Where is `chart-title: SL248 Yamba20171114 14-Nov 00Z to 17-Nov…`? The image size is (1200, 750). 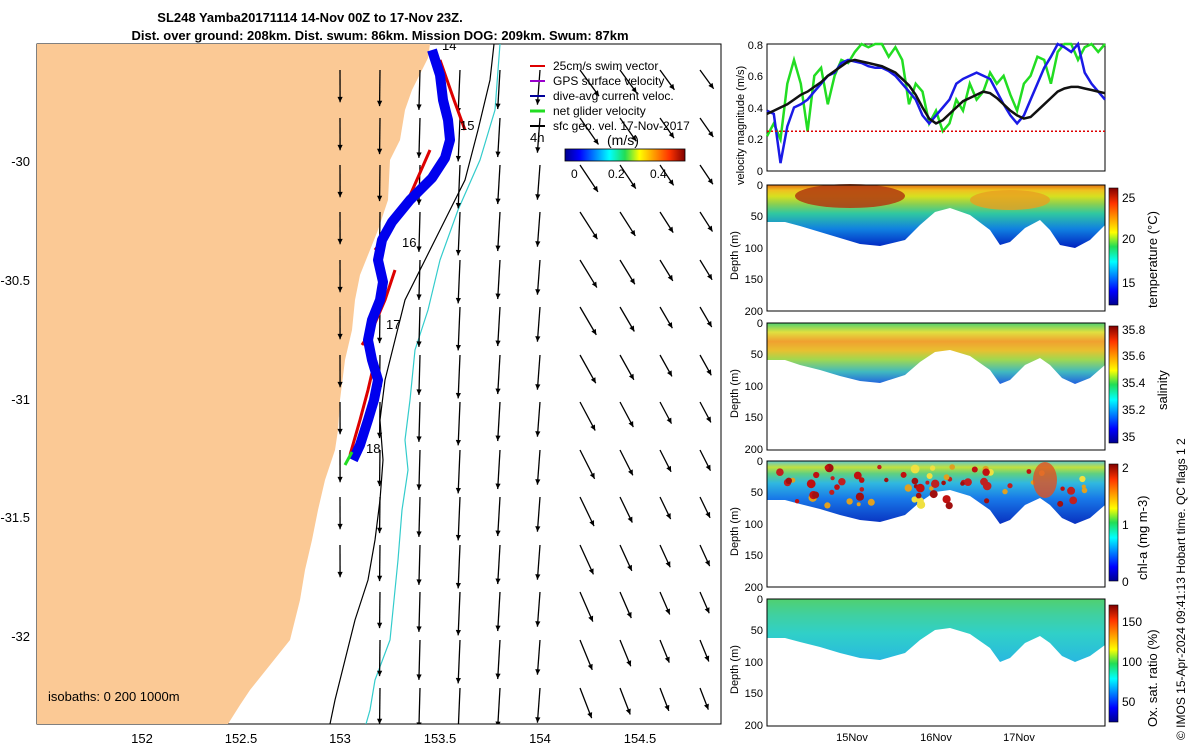
chart-title: SL248 Yamba20171114 14-Nov 00Z to 17-Nov… is located at coordinates (310, 17).